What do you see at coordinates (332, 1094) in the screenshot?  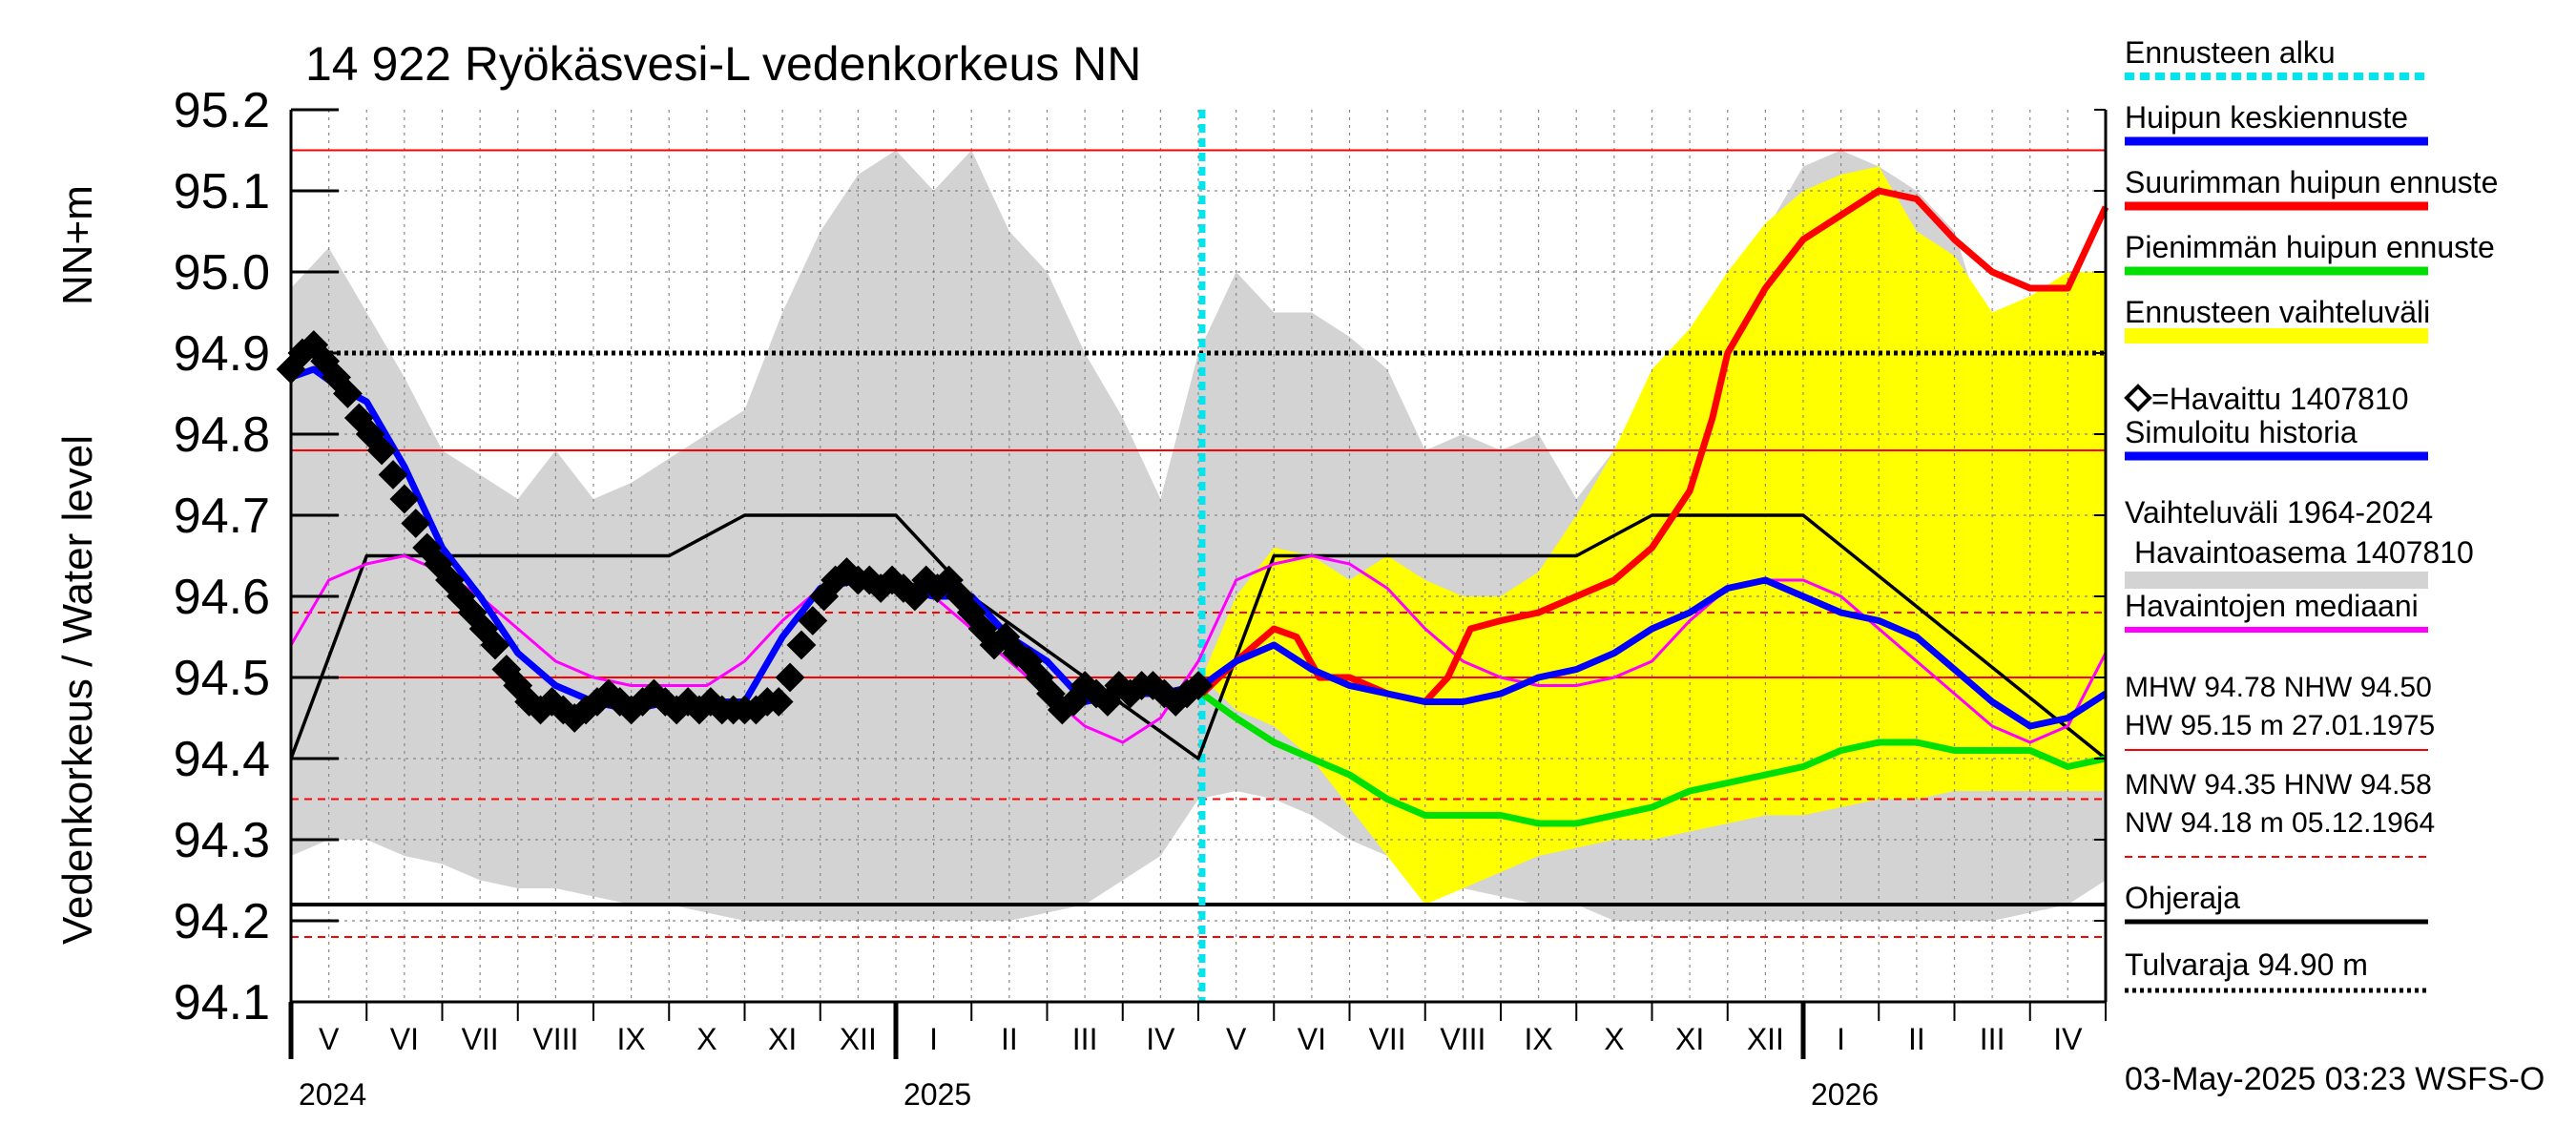 I see `year-label: 2024` at bounding box center [332, 1094].